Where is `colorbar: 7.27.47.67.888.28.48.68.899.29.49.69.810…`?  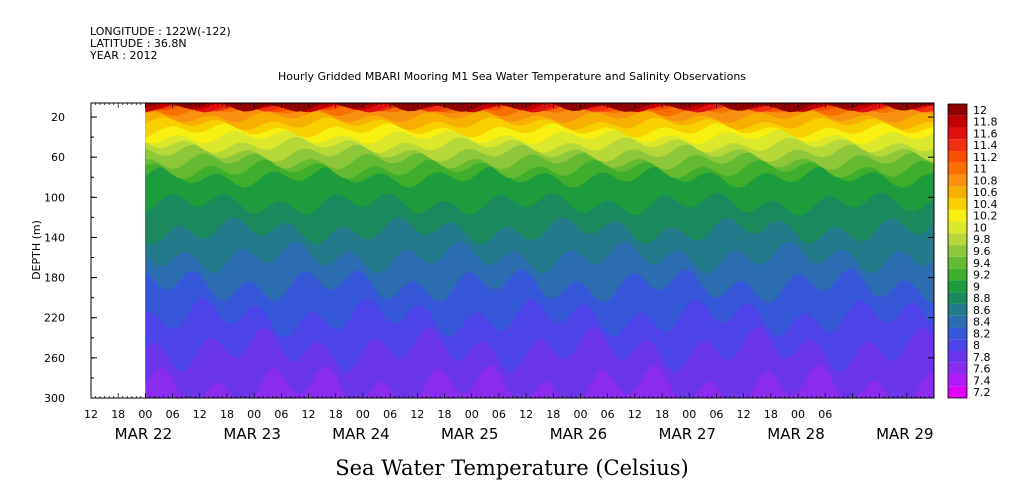 colorbar: 7.27.47.67.888.28.48.68.899.29.49.69.810… is located at coordinates (972, 251).